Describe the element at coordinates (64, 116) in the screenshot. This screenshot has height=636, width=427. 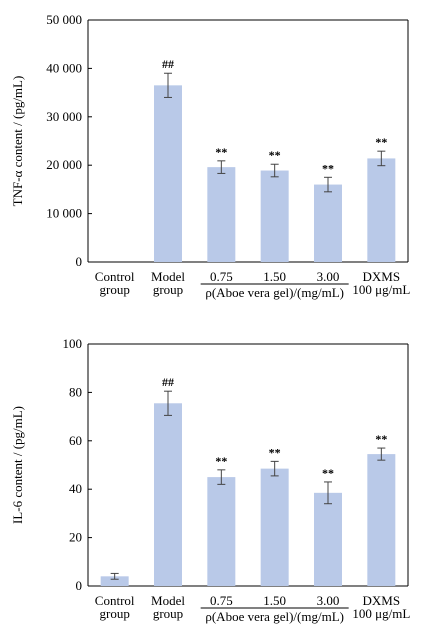
I see `y-tick-label: 30 000` at that location.